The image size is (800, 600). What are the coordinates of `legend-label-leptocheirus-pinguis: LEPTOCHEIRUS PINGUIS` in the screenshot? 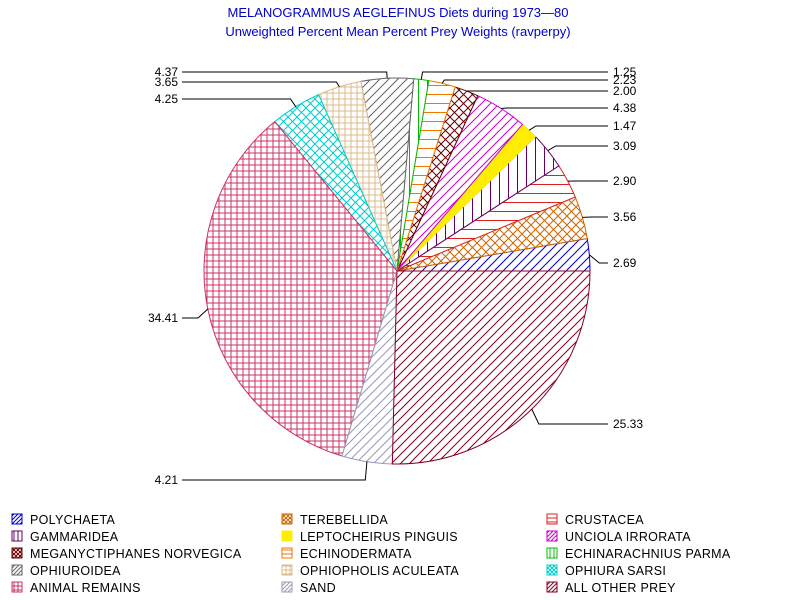 It's located at (379, 537).